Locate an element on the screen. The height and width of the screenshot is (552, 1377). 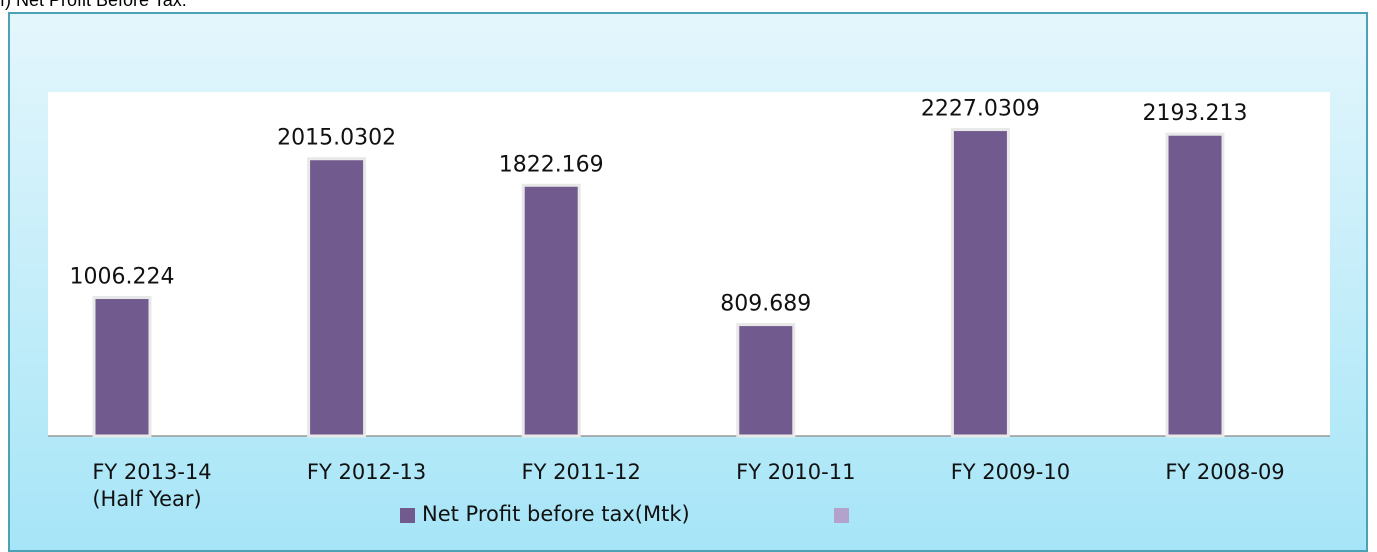
value-label: 809.689 is located at coordinates (765, 304).